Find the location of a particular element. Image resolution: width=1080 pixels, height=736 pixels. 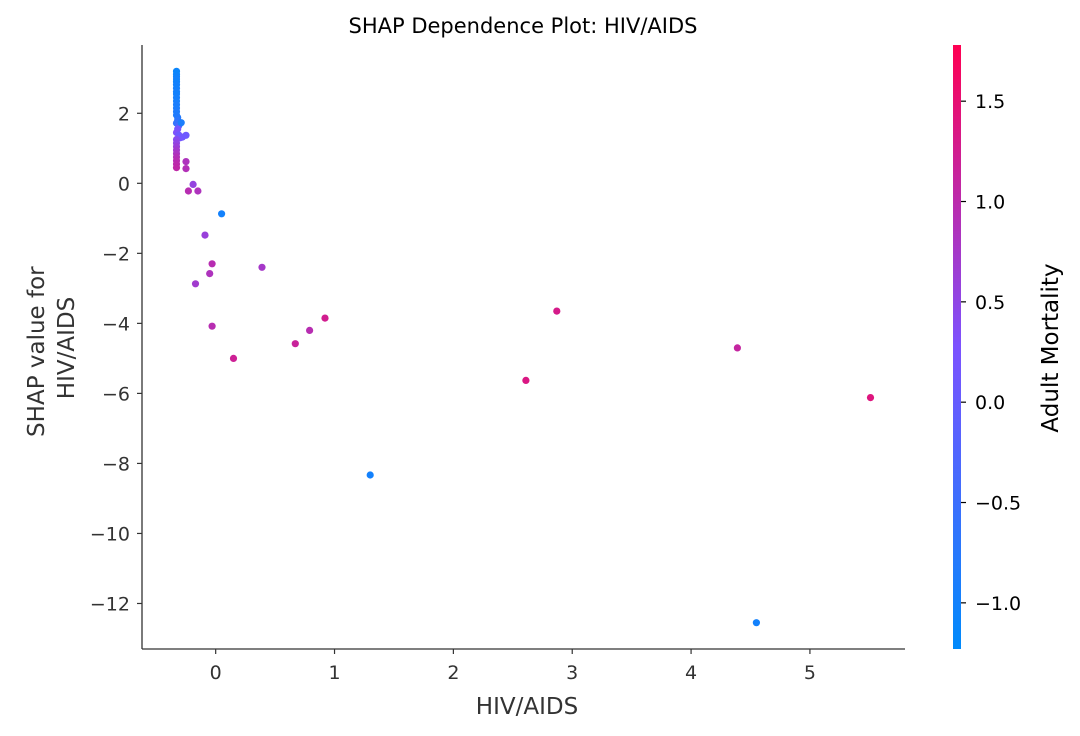

chart-title: SHAP Dependence Plot: HIV/AIDS is located at coordinates (523, 26).